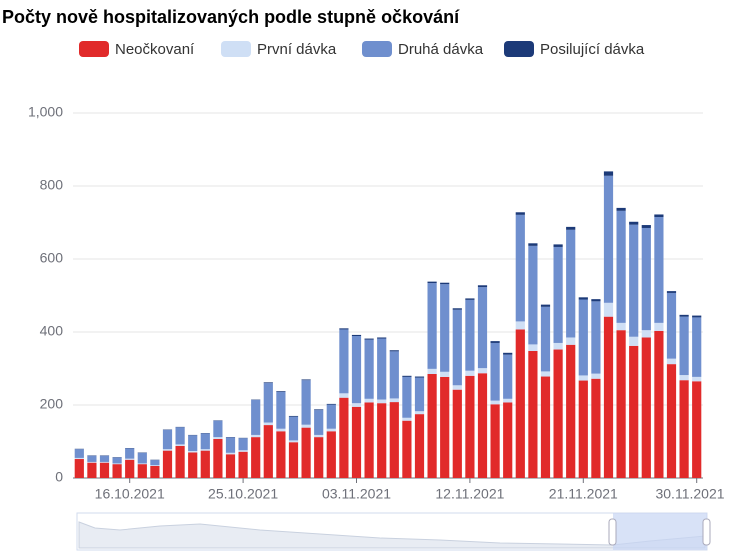 This screenshot has height=555, width=734. I want to click on zoom-selection, so click(660, 531).